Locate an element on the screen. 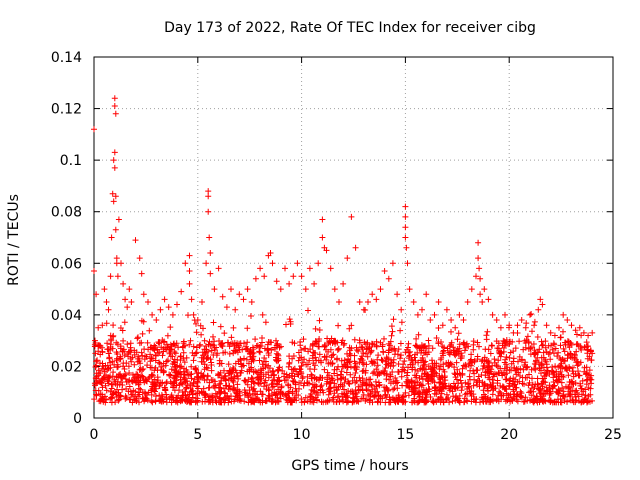 Image resolution: width=640 pixels, height=480 pixels. x-tick-label: 5 is located at coordinates (197, 435).